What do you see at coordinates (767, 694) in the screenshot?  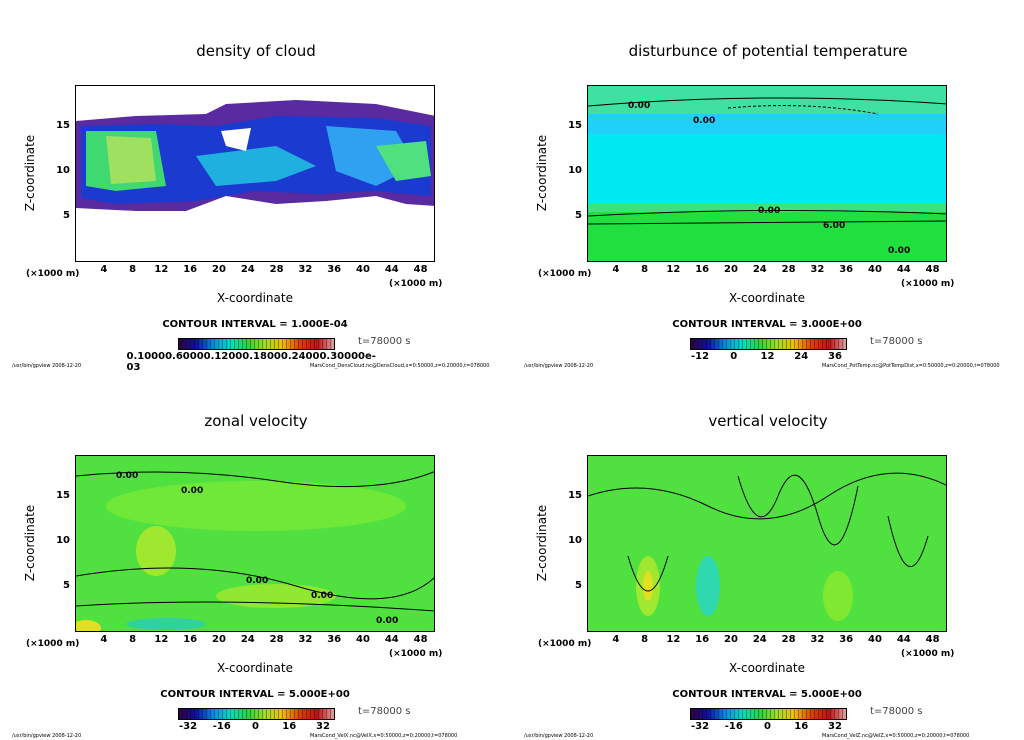 I see `contour-interval: CONTOUR INTERVAL = 5.000E+00` at bounding box center [767, 694].